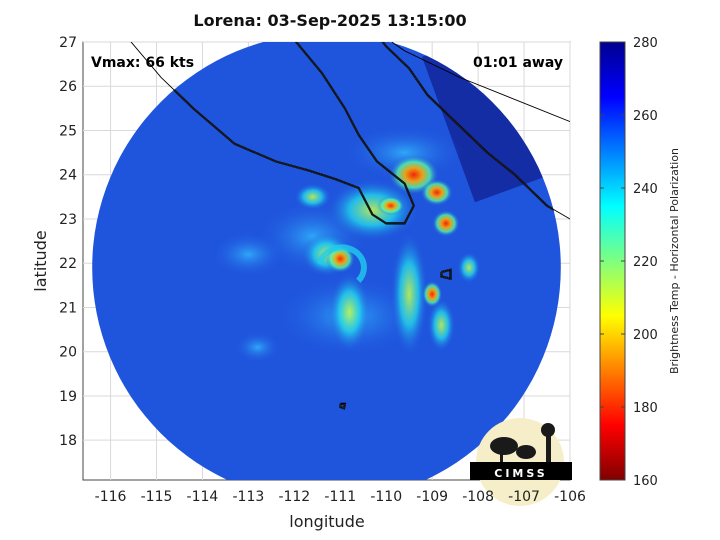  I want to click on figure-title: Lorena: 03-Sep-2025 13:15:00, so click(330, 20).